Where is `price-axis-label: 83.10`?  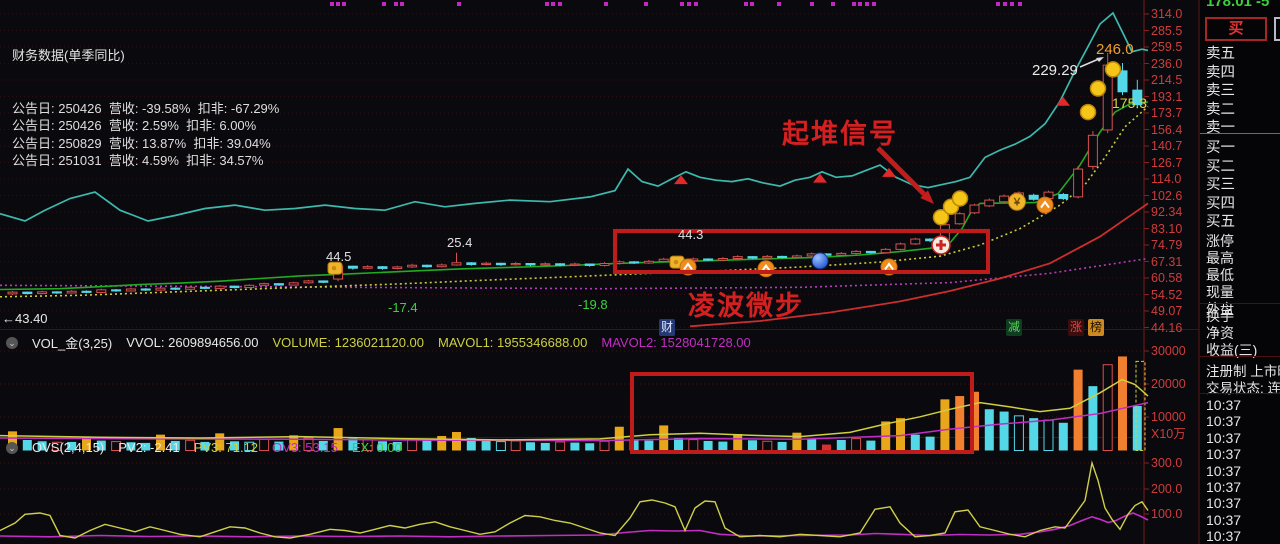
price-axis-label: 83.10 is located at coordinates (1167, 228).